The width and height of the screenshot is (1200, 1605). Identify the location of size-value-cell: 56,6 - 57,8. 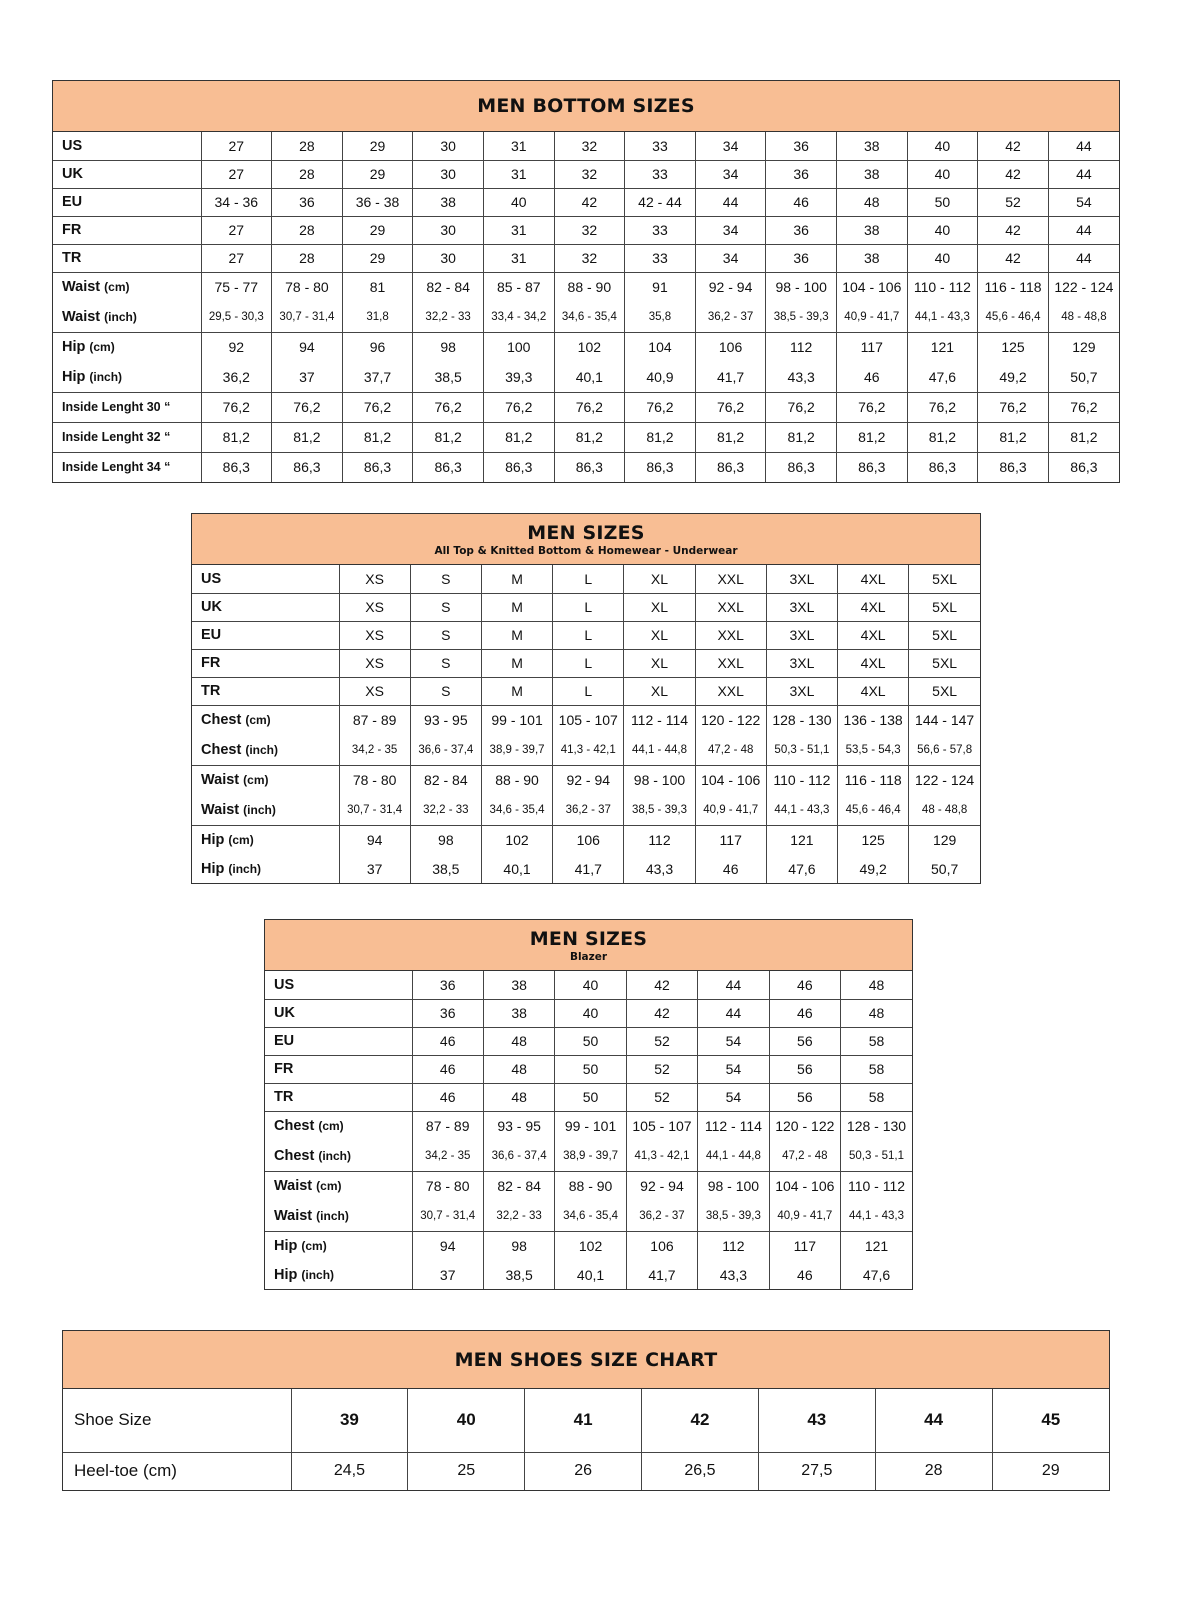
(944, 750).